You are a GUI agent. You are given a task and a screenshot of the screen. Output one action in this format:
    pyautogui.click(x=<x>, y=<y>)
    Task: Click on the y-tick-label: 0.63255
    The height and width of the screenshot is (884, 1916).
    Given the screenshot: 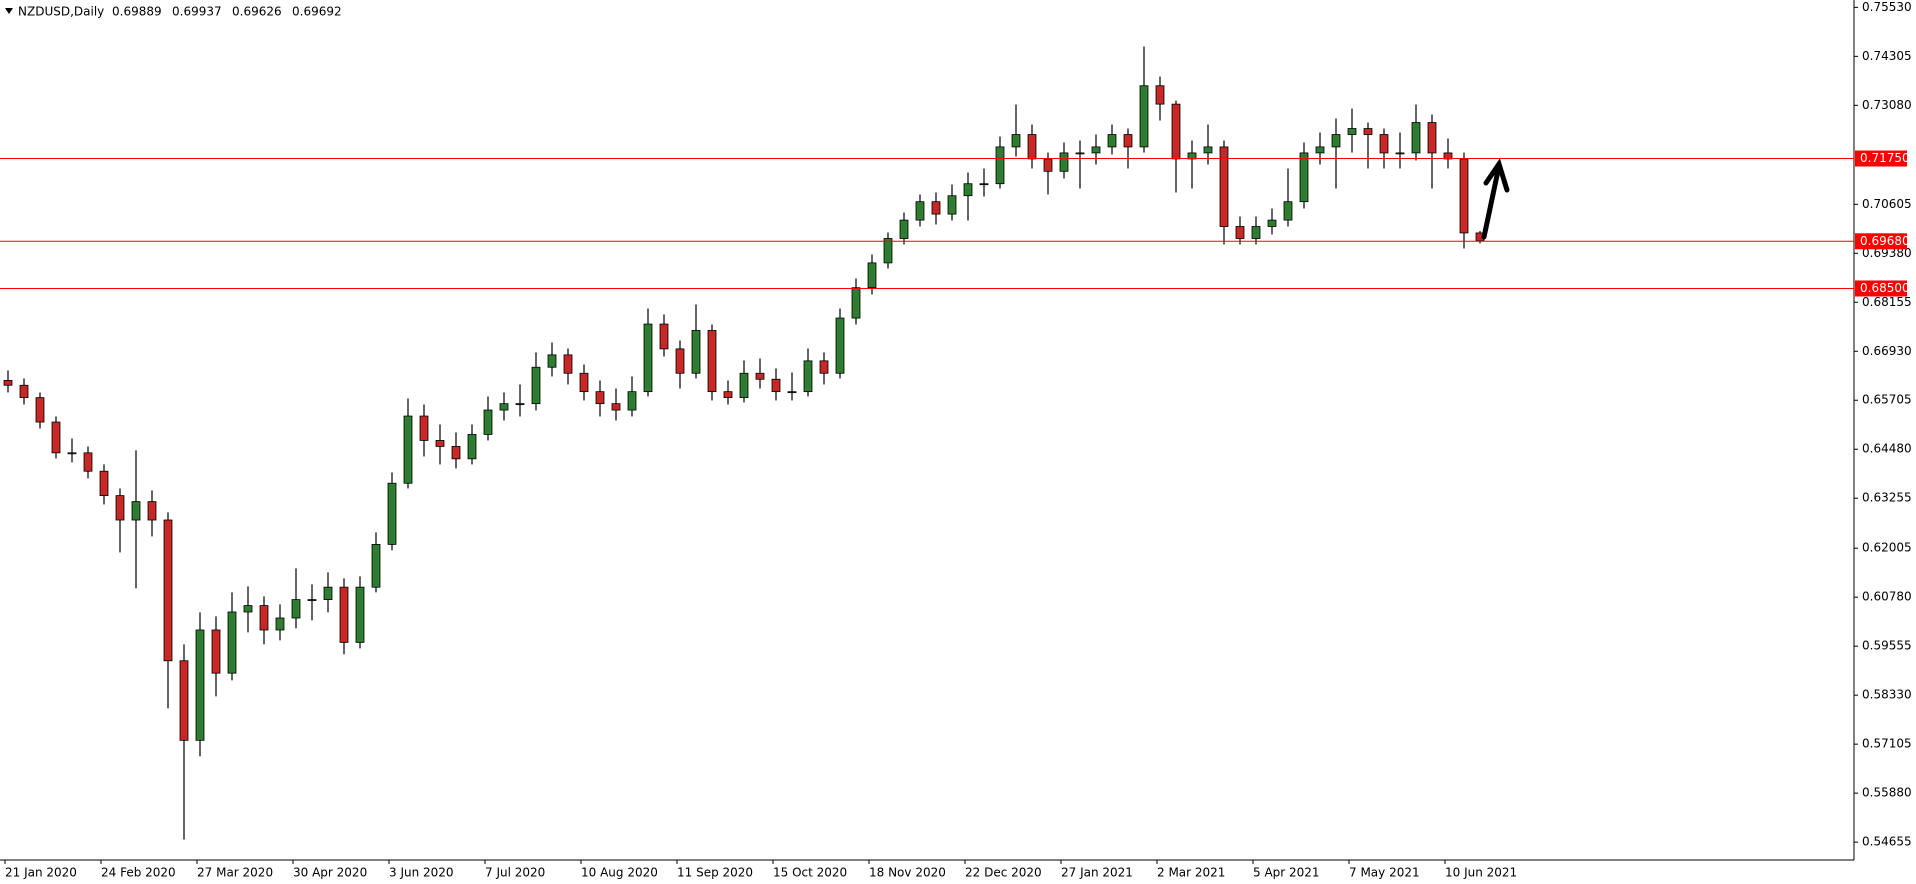 What is the action you would take?
    pyautogui.click(x=1887, y=498)
    